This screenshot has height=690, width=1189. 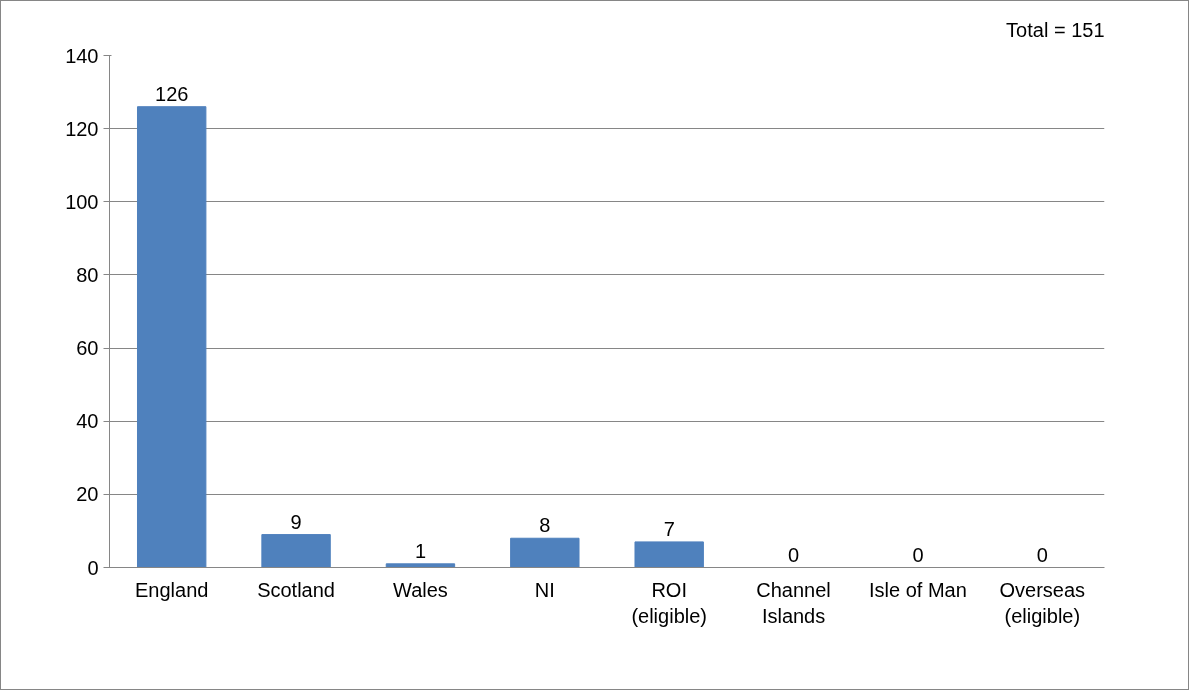 I want to click on x-tick-label: NI, so click(x=544, y=589).